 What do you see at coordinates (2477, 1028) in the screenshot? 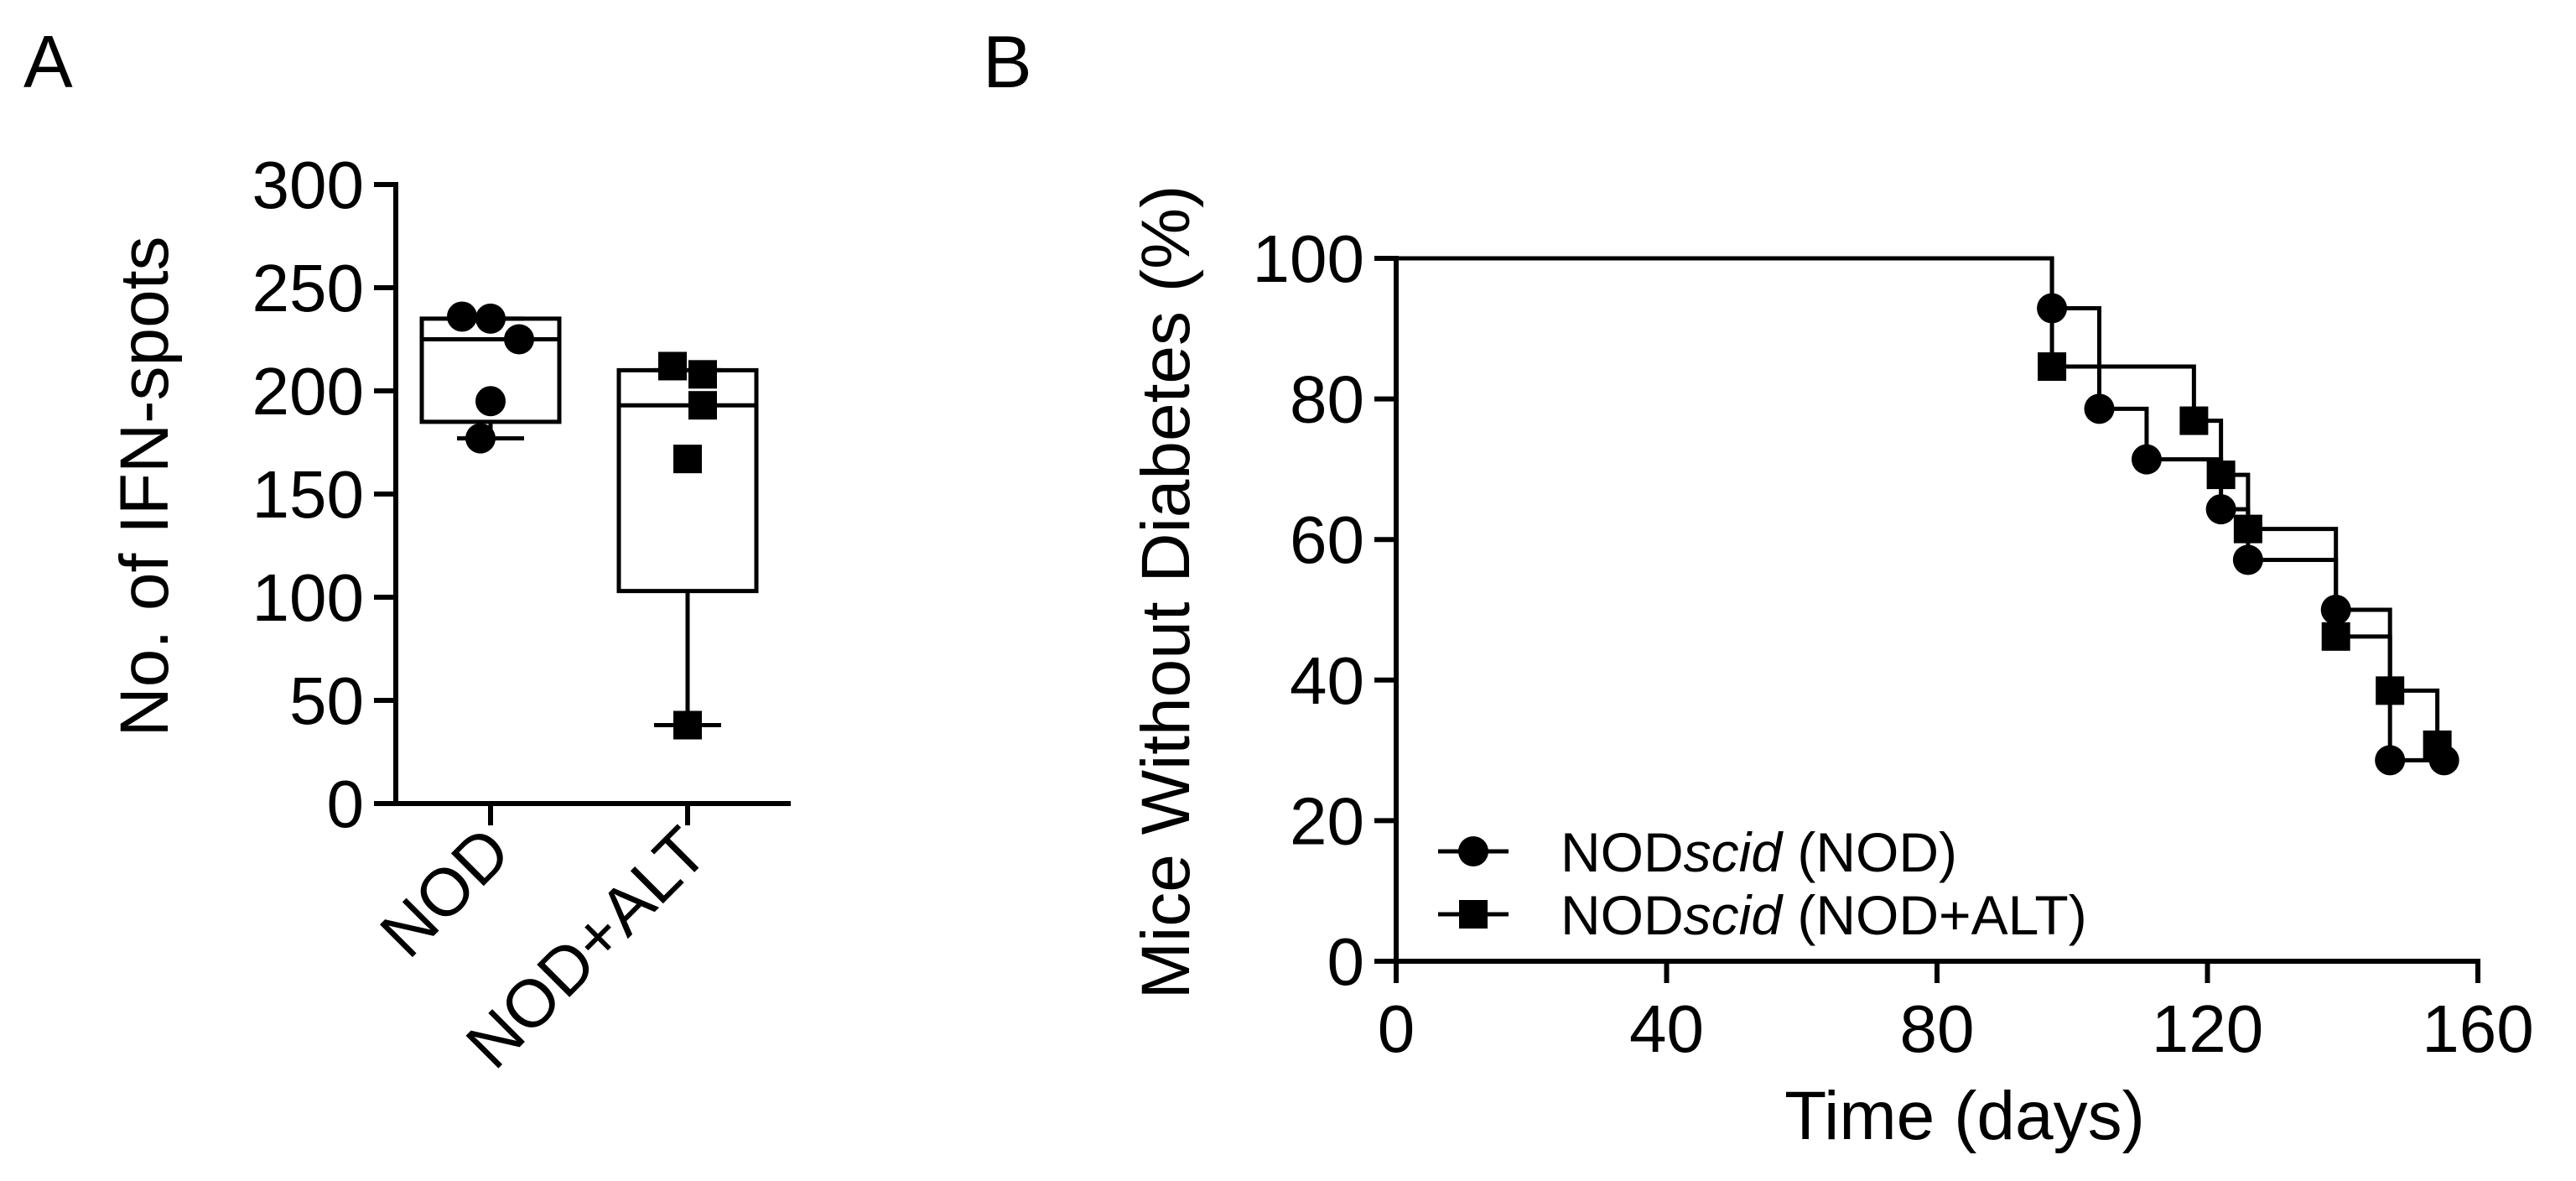
I see `x-tick-label: 160` at bounding box center [2477, 1028].